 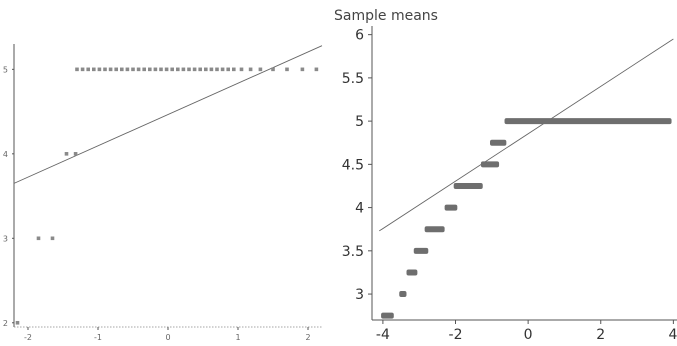 I want to click on left-x-tick-label: -1, so click(x=98, y=337).